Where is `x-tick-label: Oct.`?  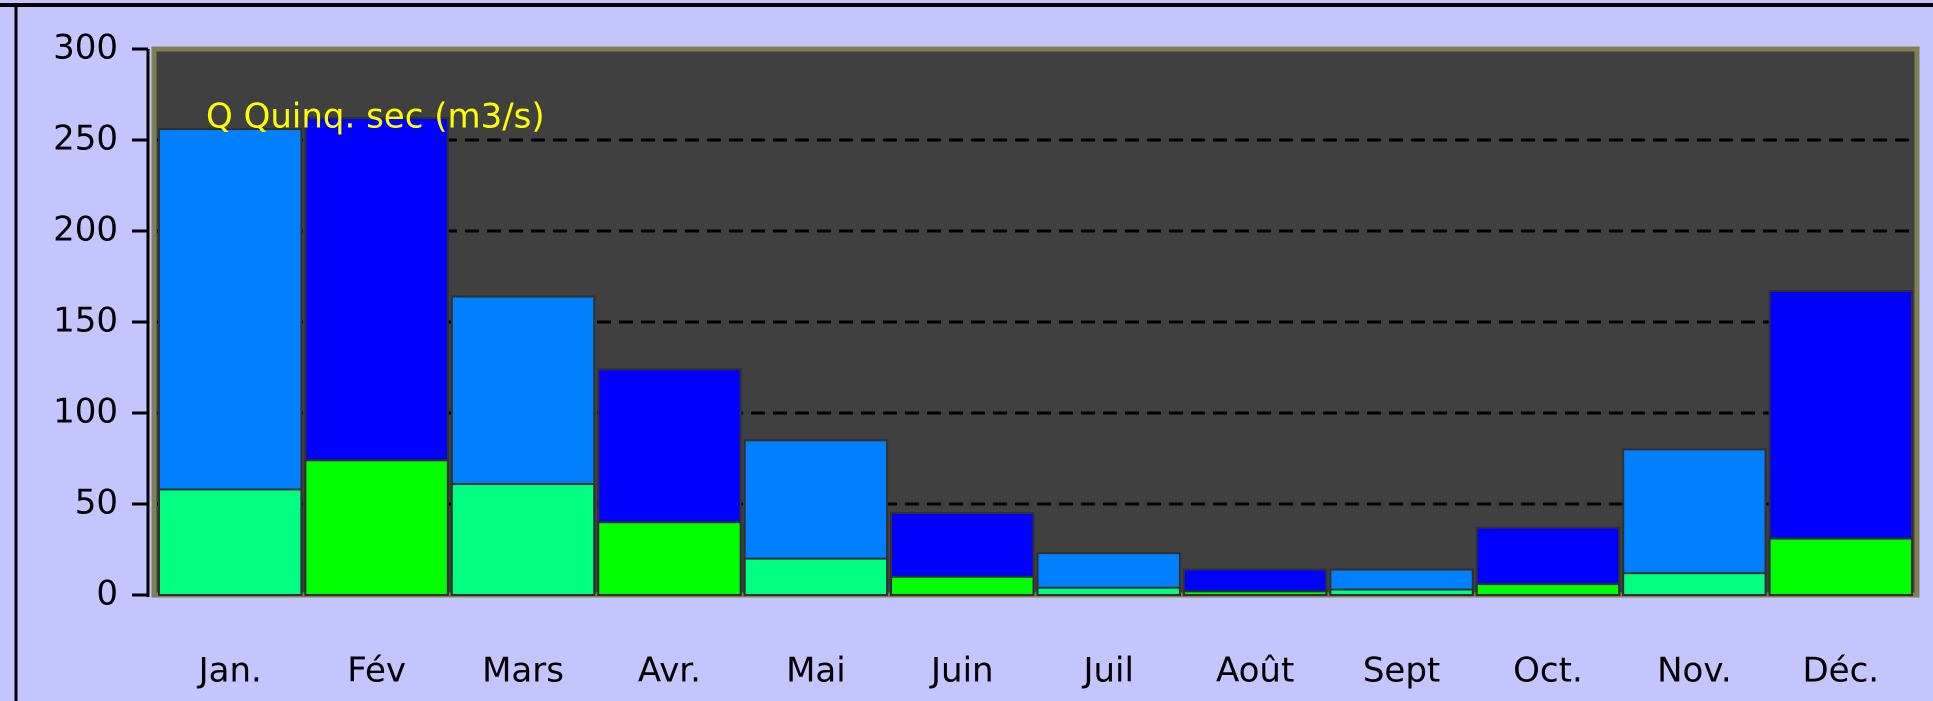 x-tick-label: Oct. is located at coordinates (1548, 671).